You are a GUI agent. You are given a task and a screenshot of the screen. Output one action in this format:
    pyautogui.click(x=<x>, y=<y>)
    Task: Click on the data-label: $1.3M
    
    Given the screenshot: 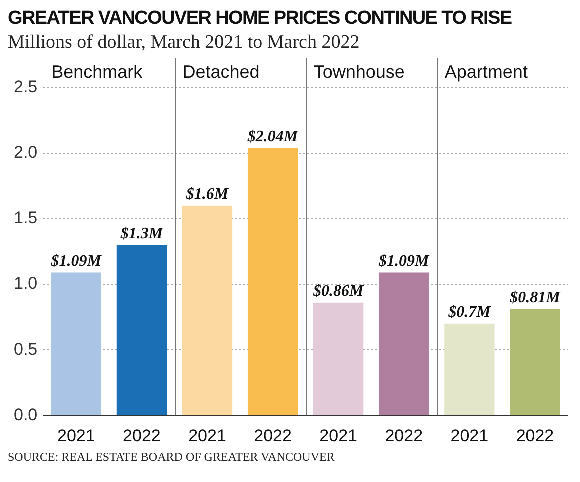 What is the action you would take?
    pyautogui.click(x=142, y=233)
    